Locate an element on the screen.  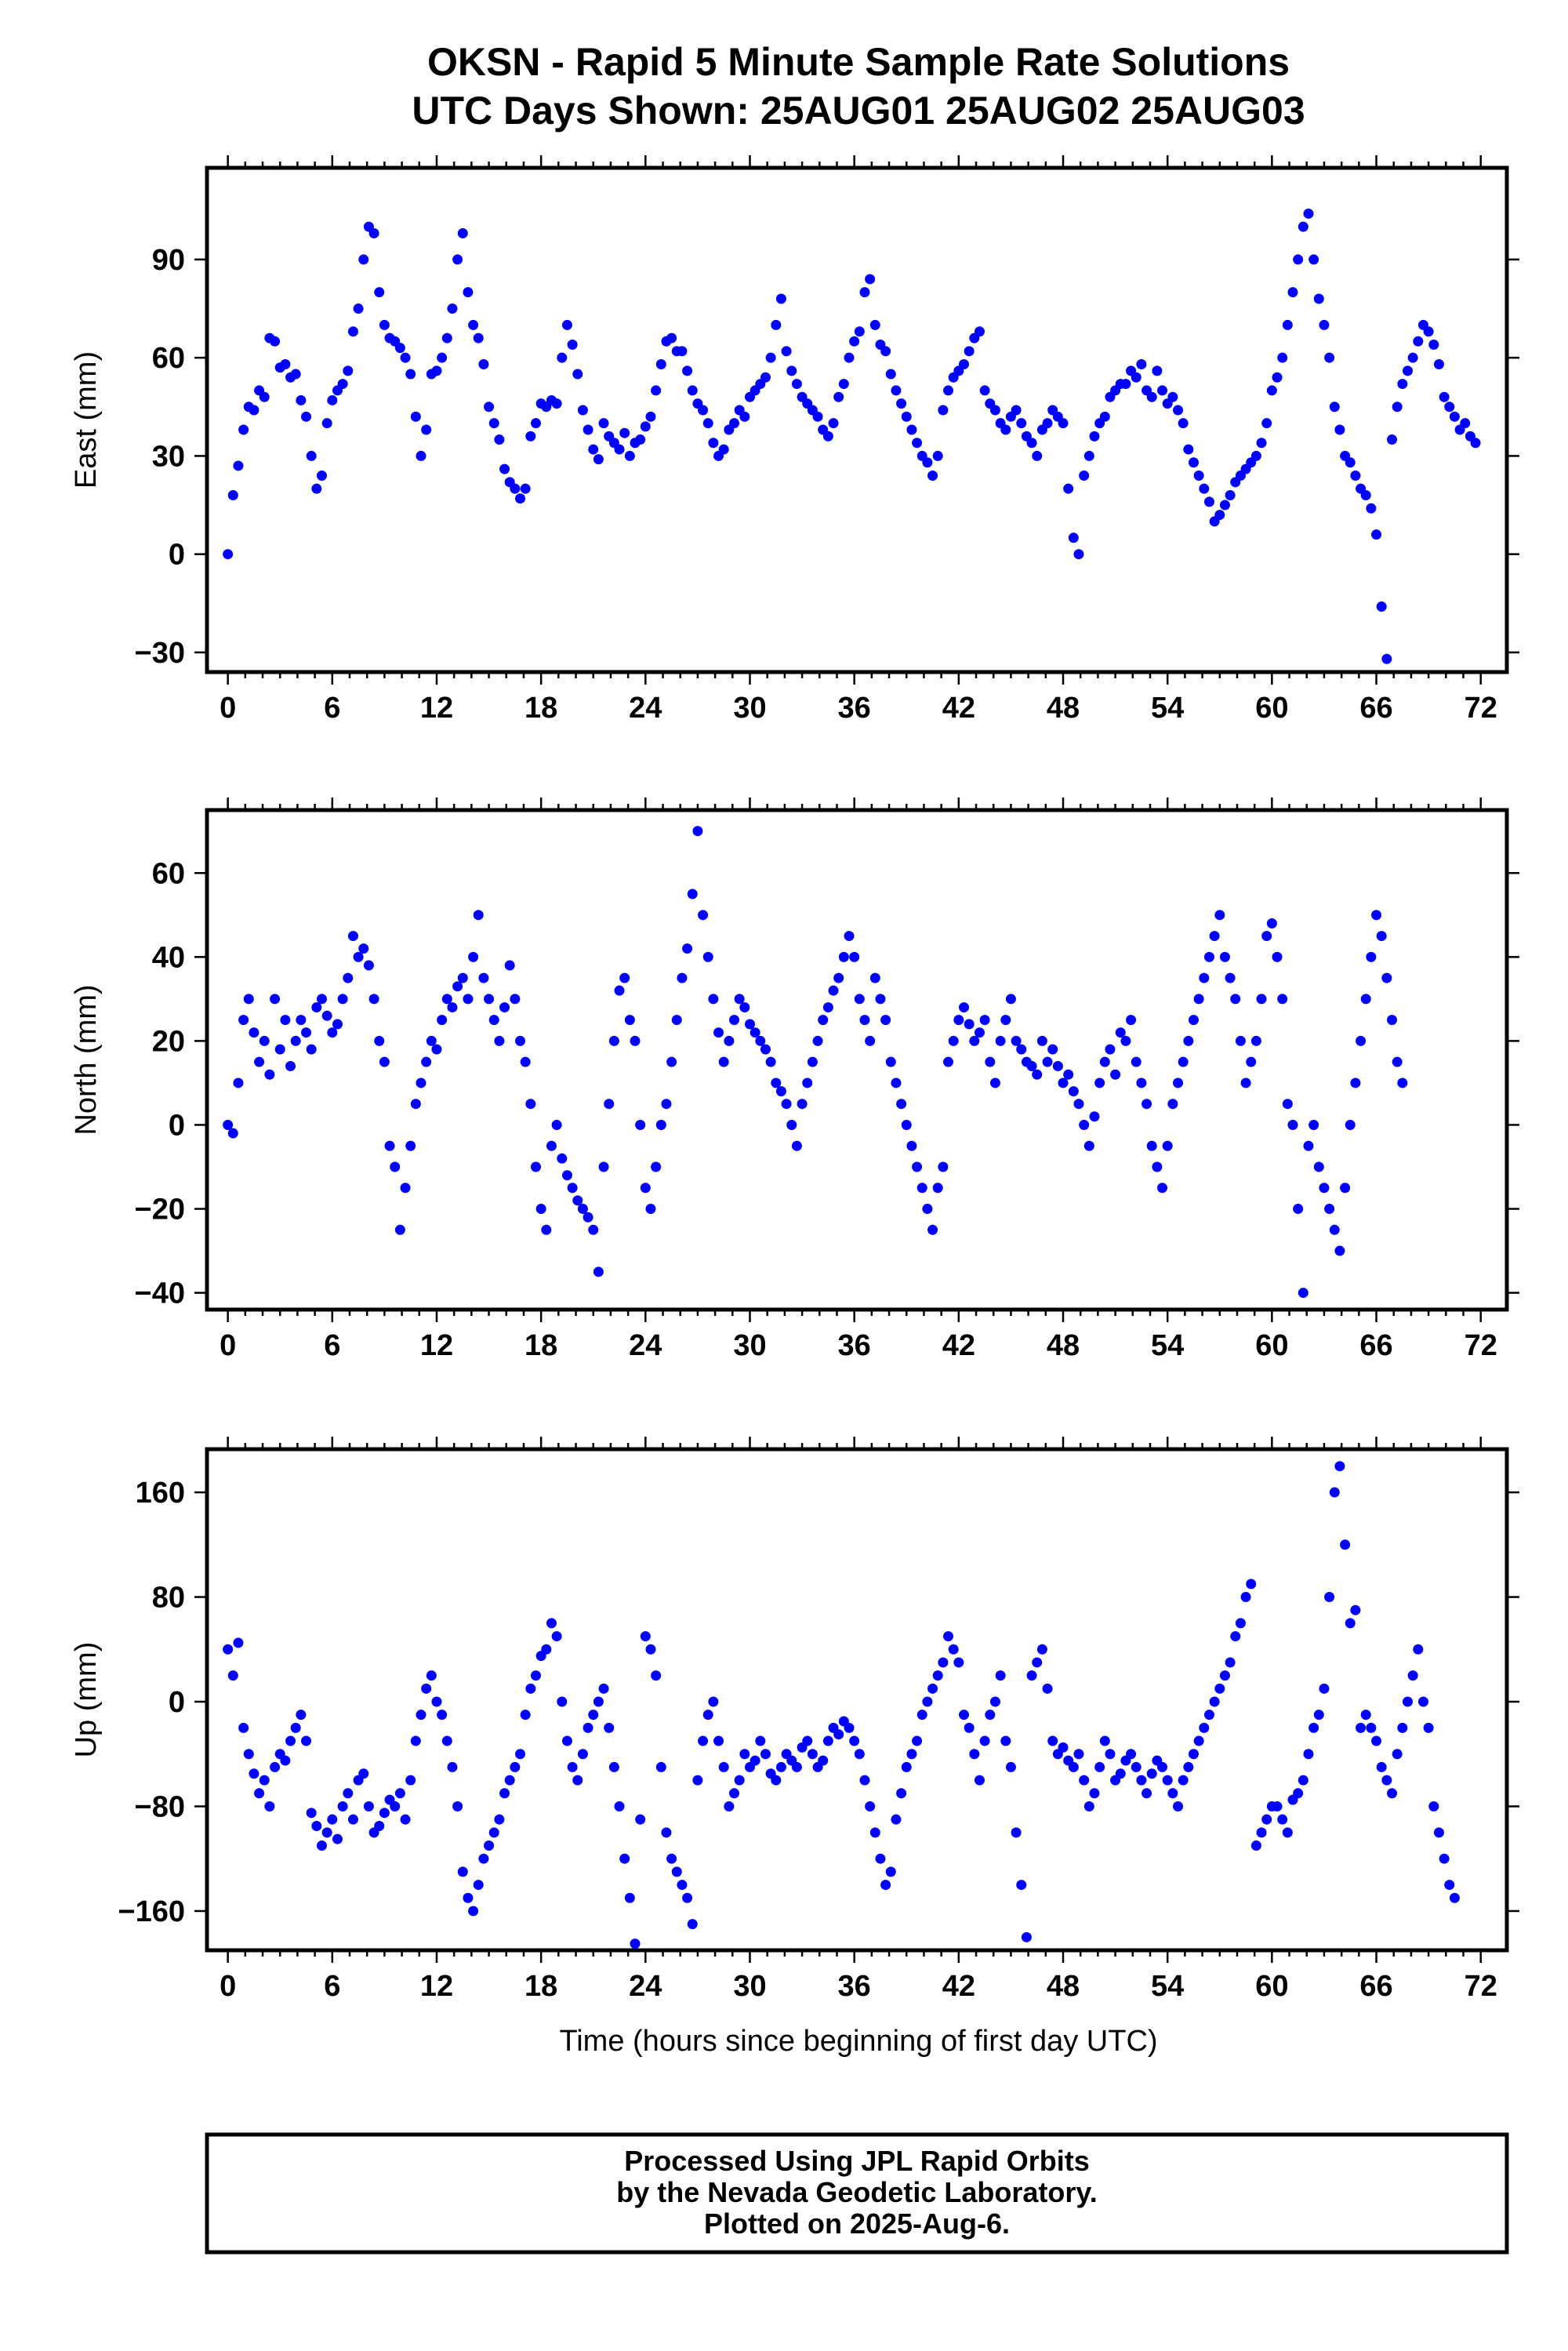
east-xtick-label: 36 is located at coordinates (855, 708).